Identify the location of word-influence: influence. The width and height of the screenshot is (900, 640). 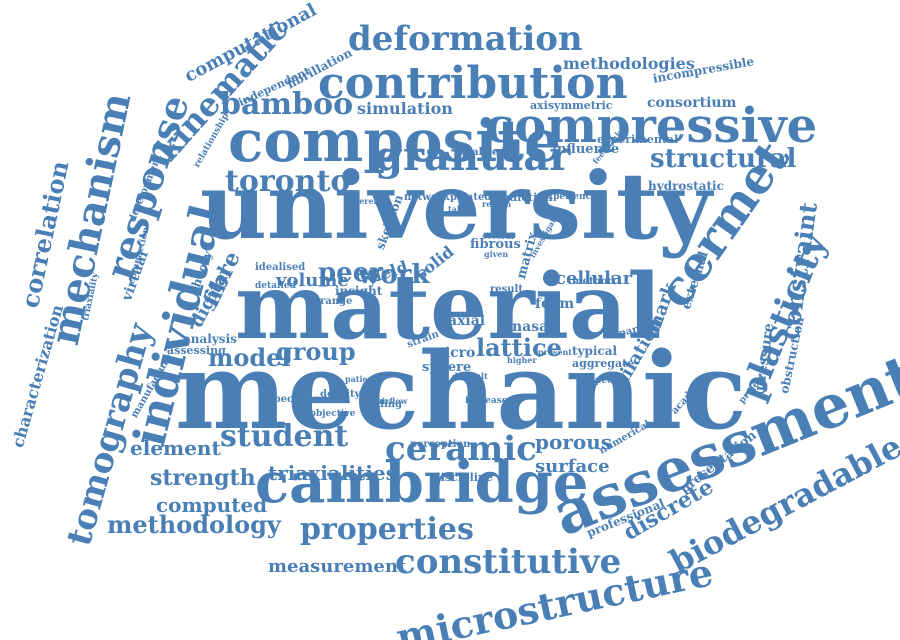
(586, 149).